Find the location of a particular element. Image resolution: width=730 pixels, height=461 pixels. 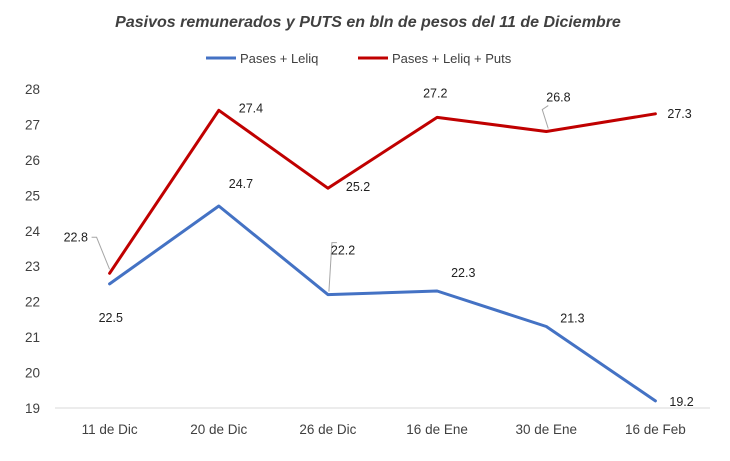

data-label: 22.3 is located at coordinates (463, 273).